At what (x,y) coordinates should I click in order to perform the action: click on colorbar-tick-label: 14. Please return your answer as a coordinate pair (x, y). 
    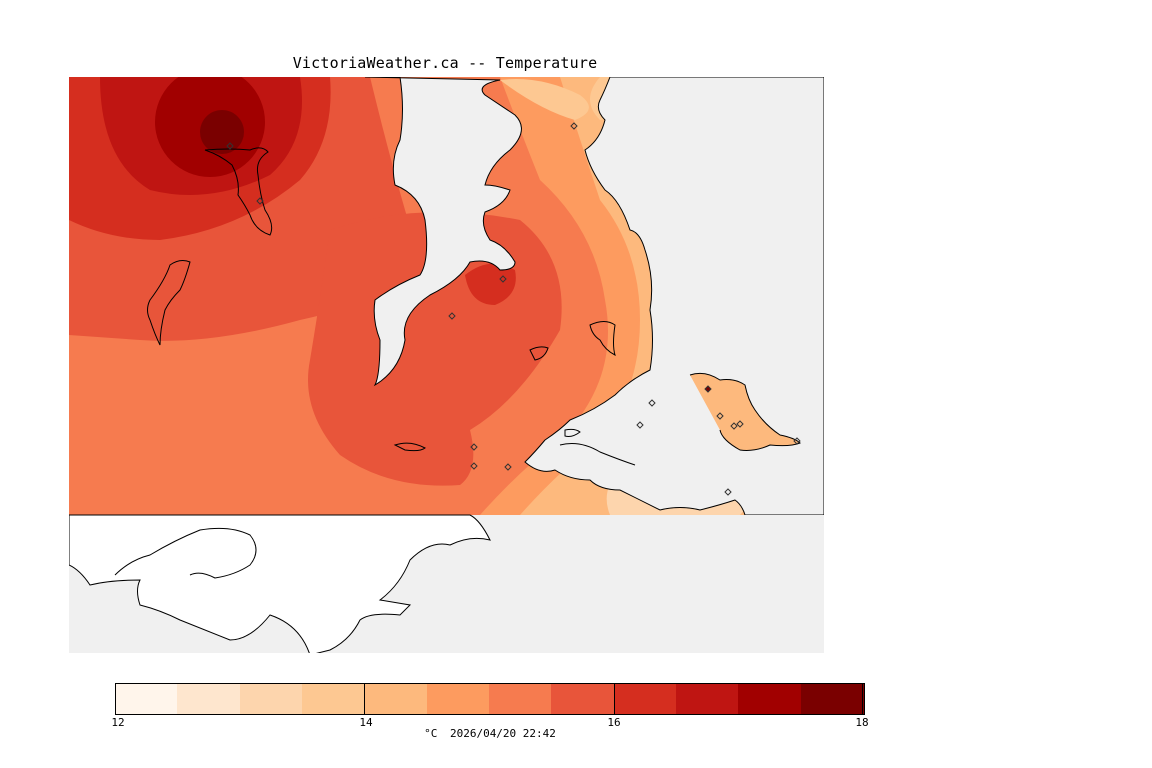
    Looking at the image, I should click on (366, 722).